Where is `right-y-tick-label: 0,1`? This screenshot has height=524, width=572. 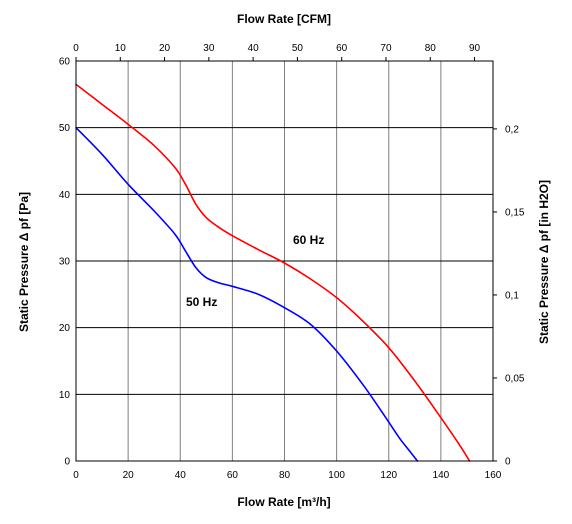
right-y-tick-label: 0,1 is located at coordinates (512, 295).